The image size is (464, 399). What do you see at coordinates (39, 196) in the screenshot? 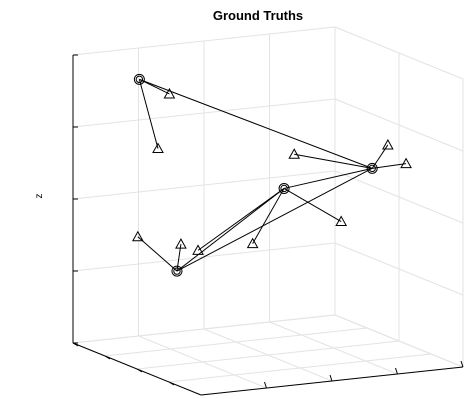
I see `z-axis-label: z` at bounding box center [39, 196].